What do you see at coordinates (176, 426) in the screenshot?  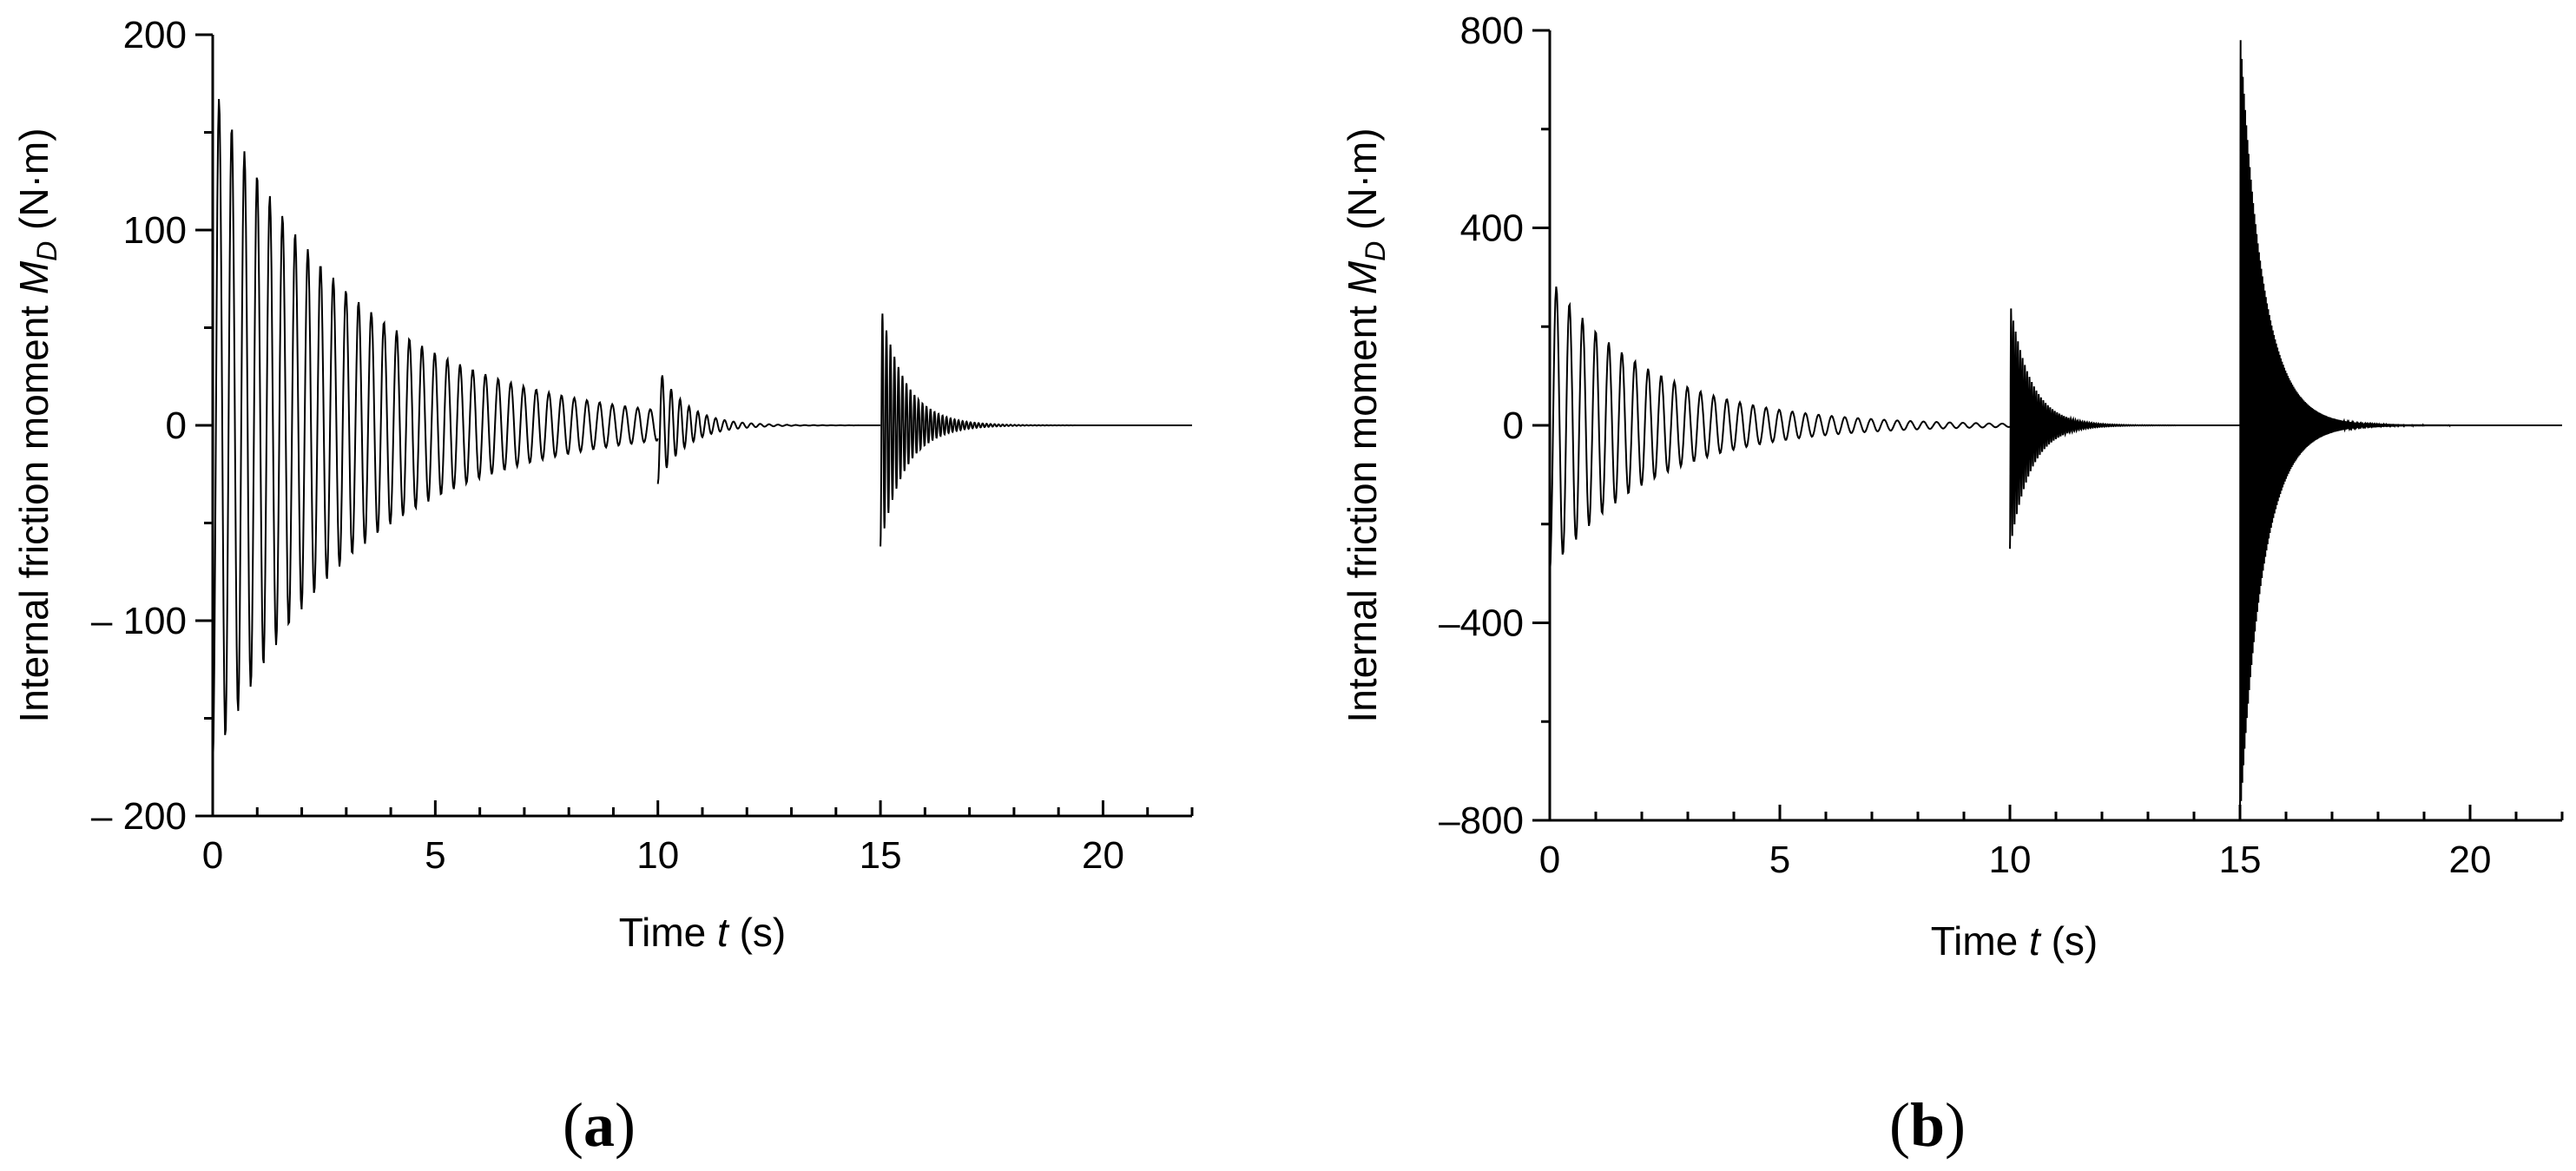 I see `panel-a-y-tick-label: 0` at bounding box center [176, 426].